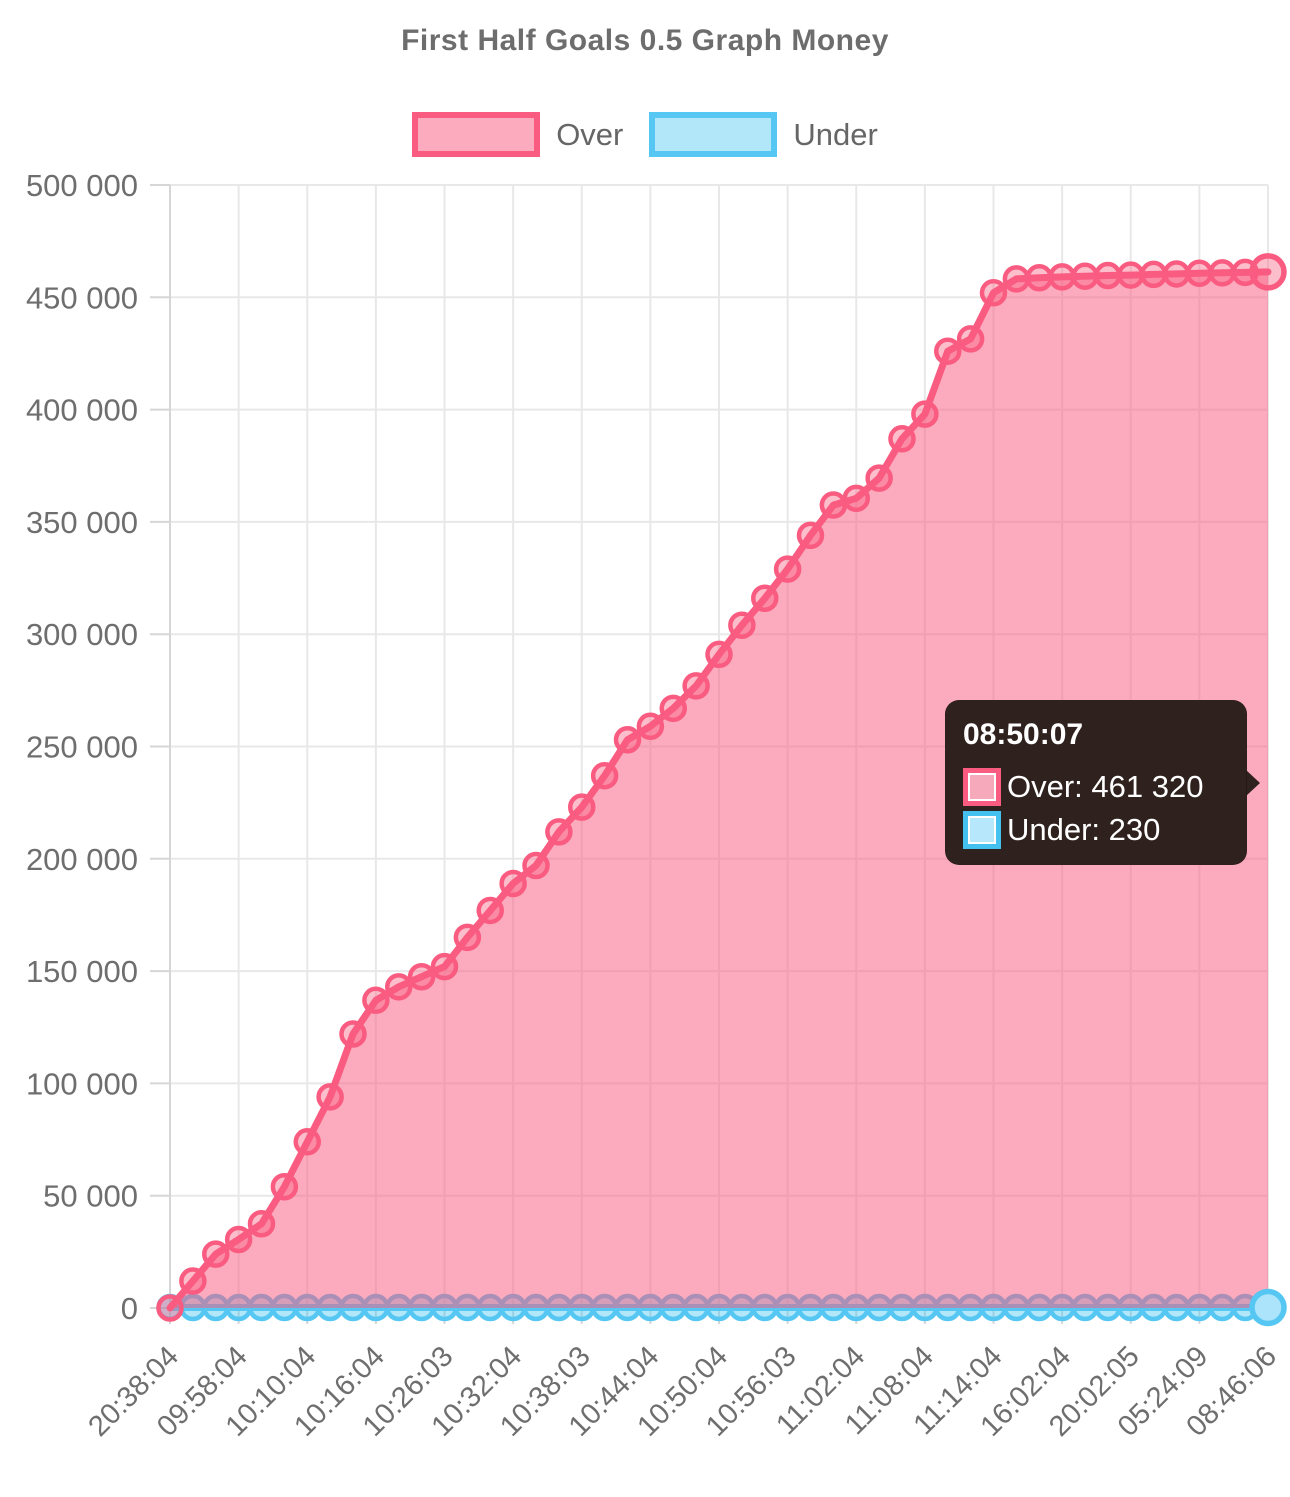  Describe the element at coordinates (1084, 829) in the screenshot. I see `tooltip-under-text: Under: 230` at that location.